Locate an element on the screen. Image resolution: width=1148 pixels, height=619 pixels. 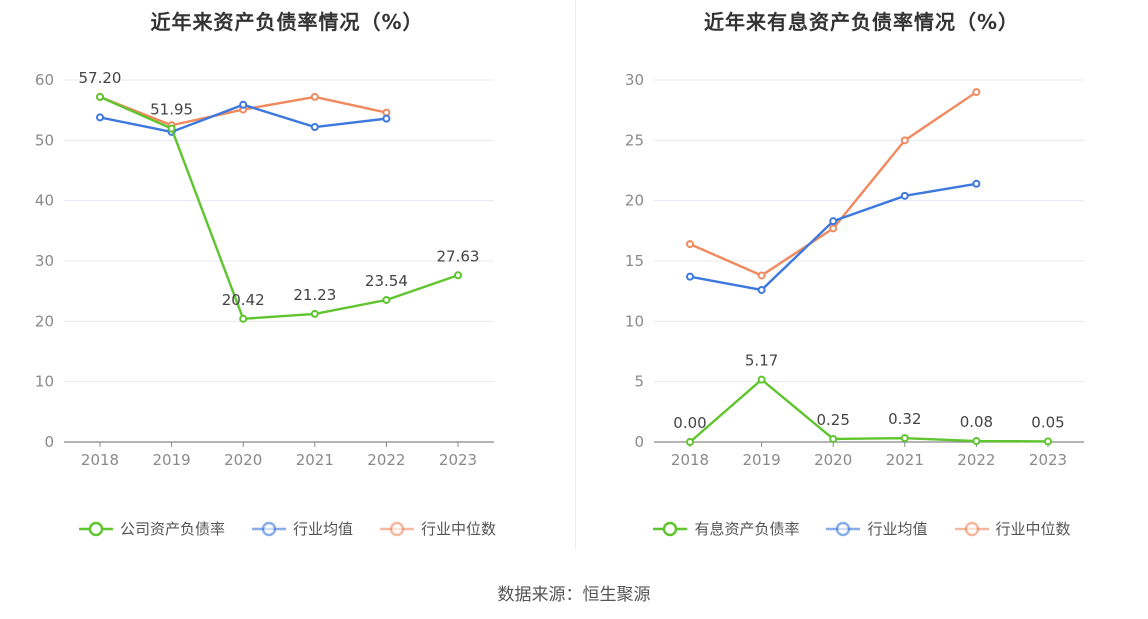
chart-legend: 有息资产负债率 行业均值 行业中位数 is located at coordinates (861, 528).